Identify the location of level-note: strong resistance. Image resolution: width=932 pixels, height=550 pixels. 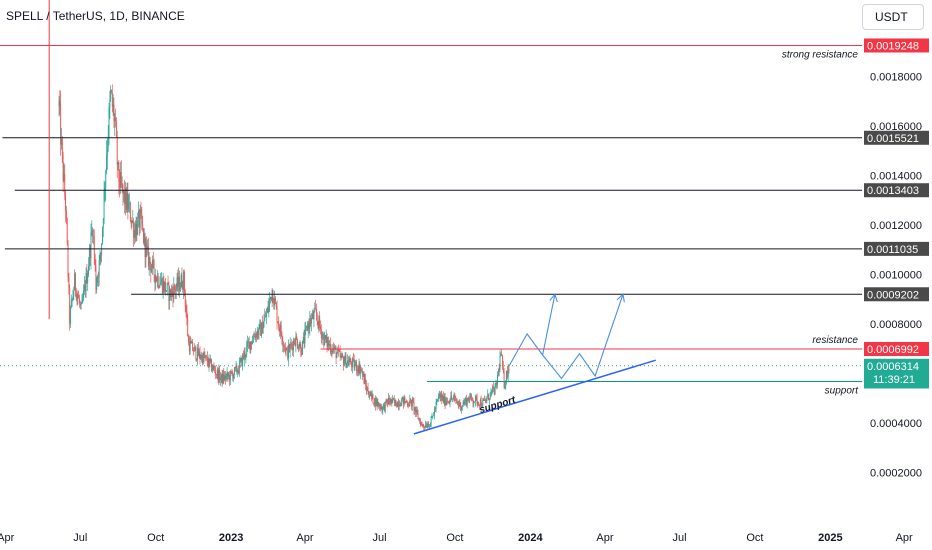
(820, 54).